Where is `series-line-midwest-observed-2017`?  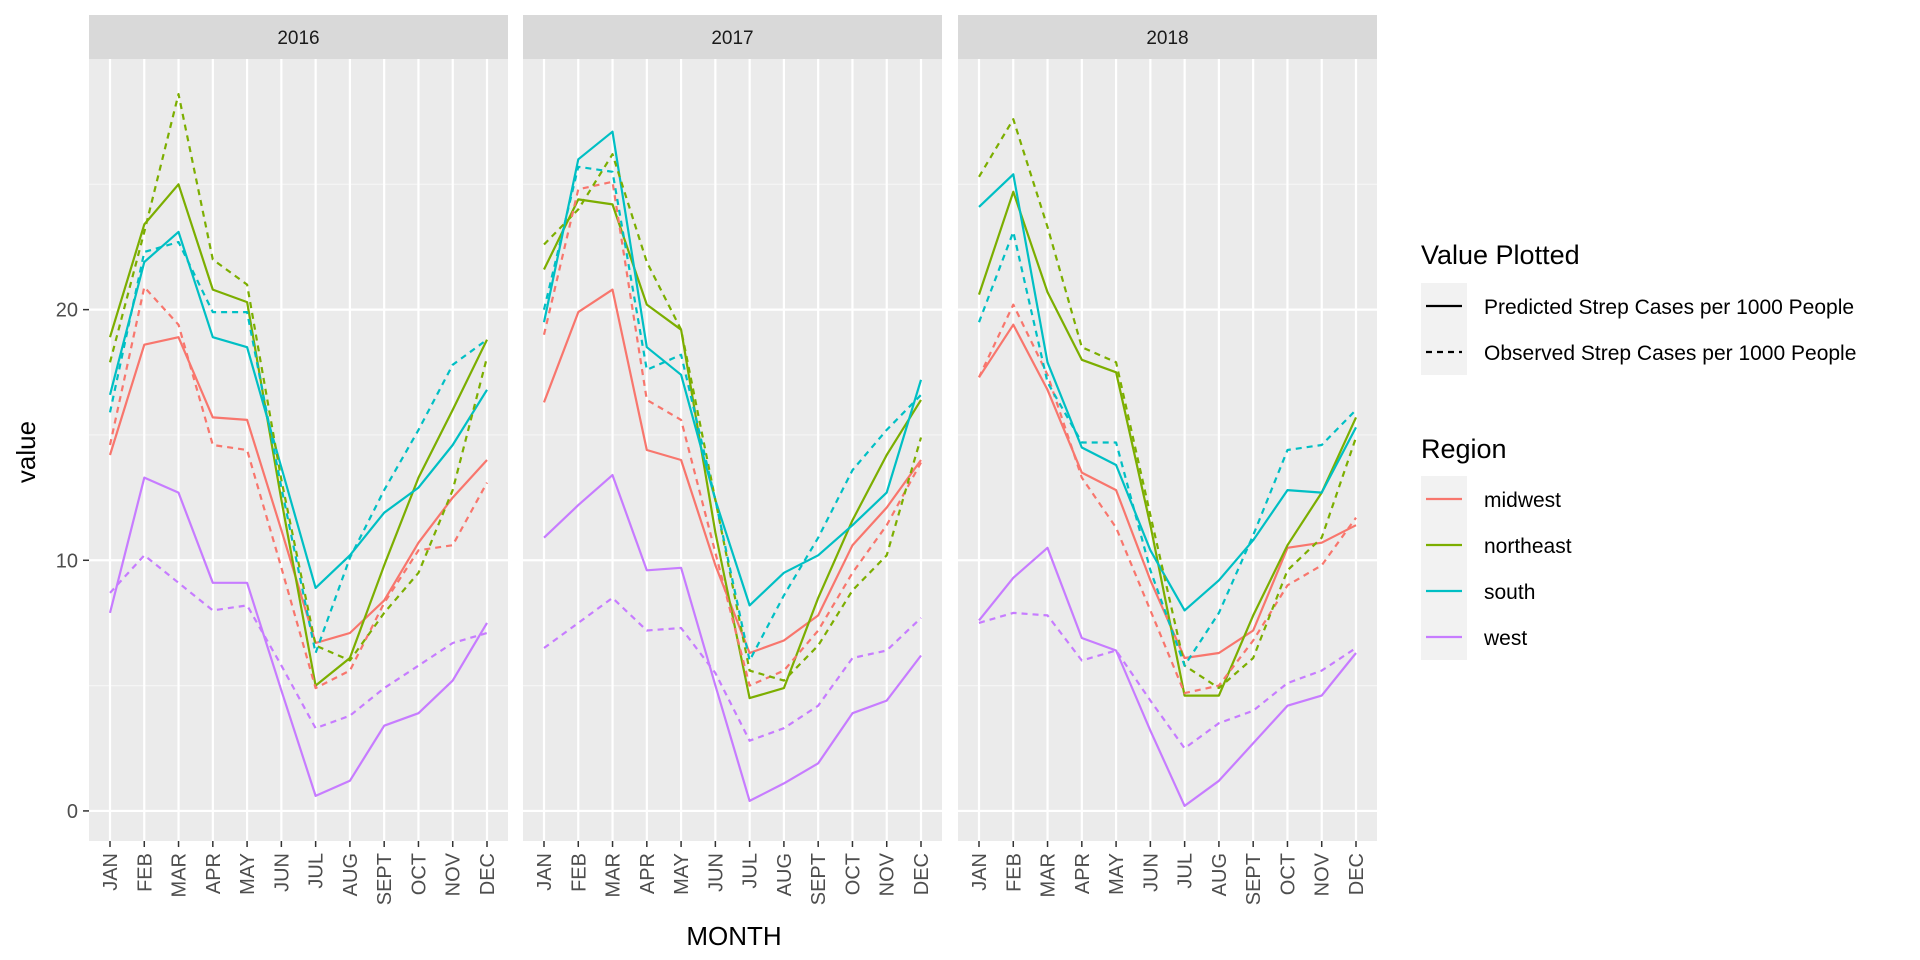
series-line-midwest-observed-2017 is located at coordinates (732, 433).